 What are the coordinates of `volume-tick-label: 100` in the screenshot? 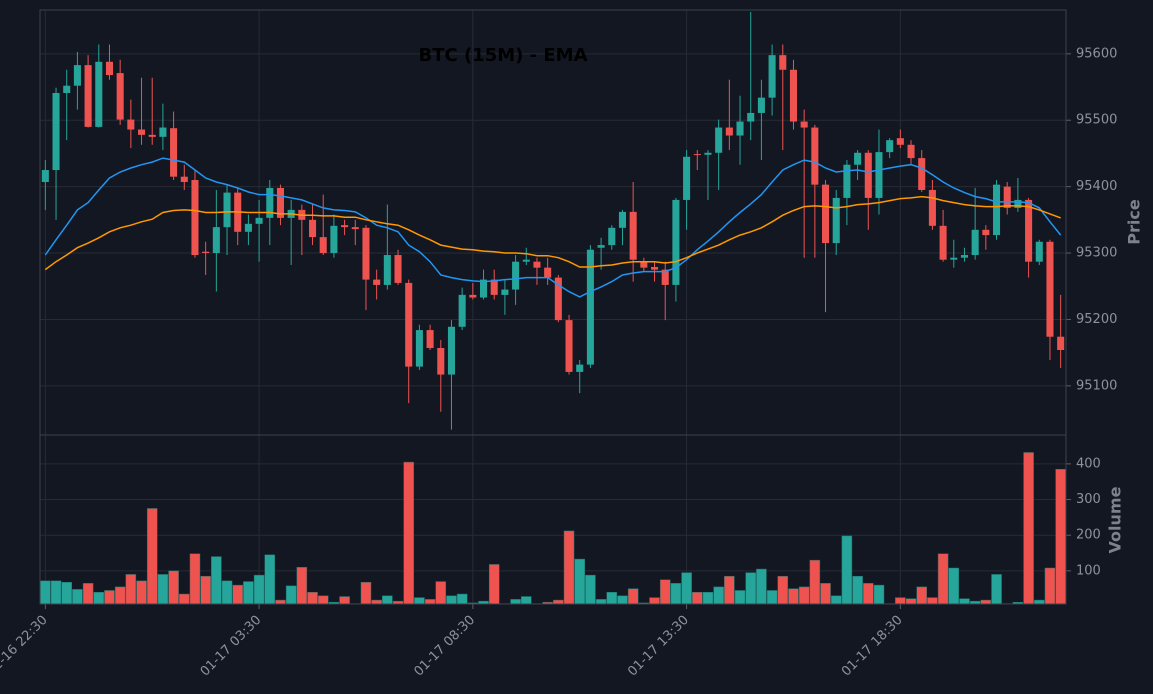 It's located at (1088, 570).